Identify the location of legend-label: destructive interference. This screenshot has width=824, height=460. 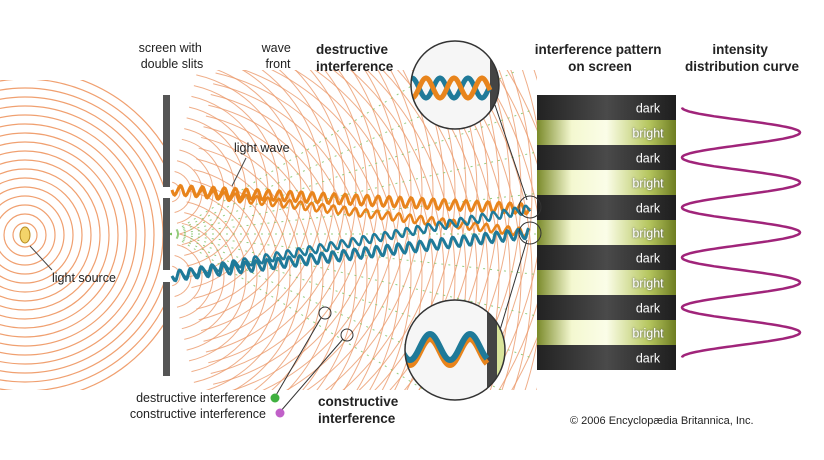
(201, 398).